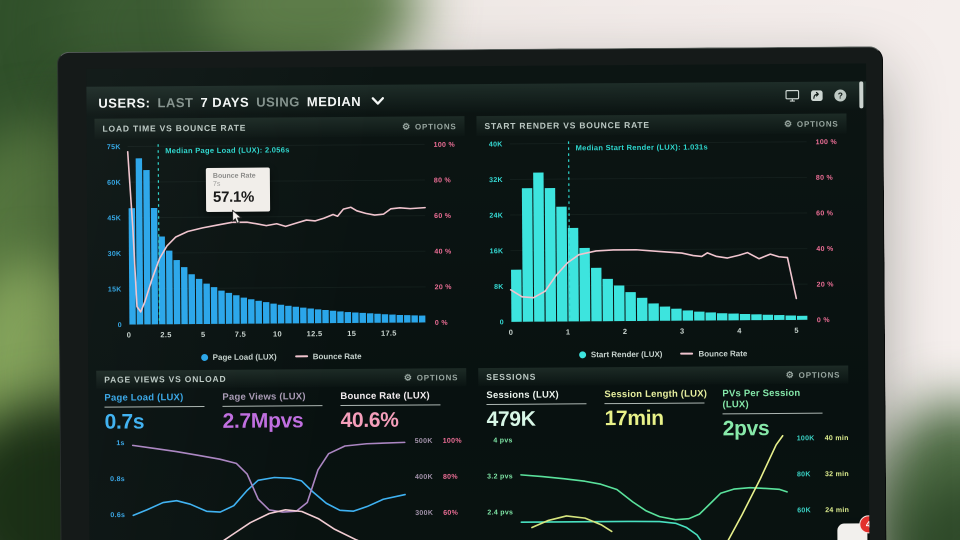  What do you see at coordinates (444, 287) in the screenshot?
I see `svg-text: 20 %` at bounding box center [444, 287].